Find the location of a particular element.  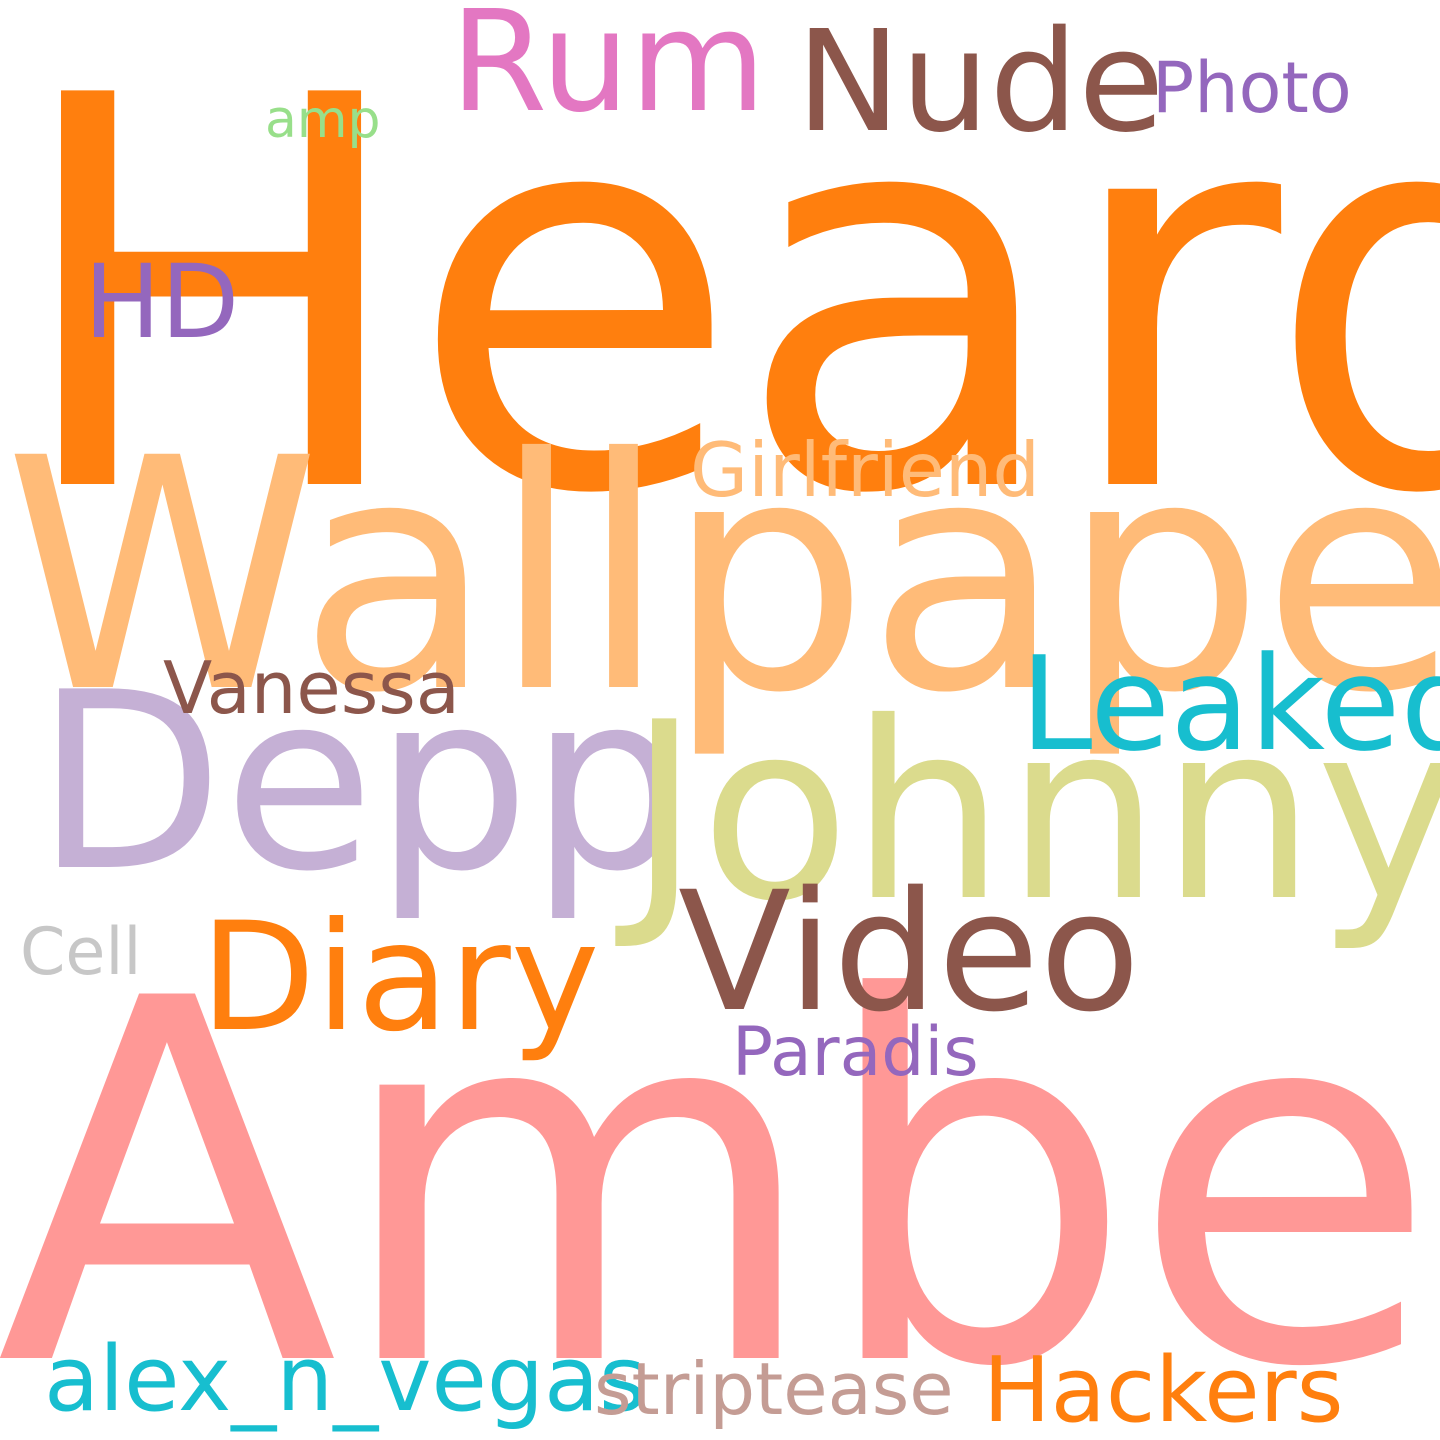

word-video: Video is located at coordinates (909, 952).